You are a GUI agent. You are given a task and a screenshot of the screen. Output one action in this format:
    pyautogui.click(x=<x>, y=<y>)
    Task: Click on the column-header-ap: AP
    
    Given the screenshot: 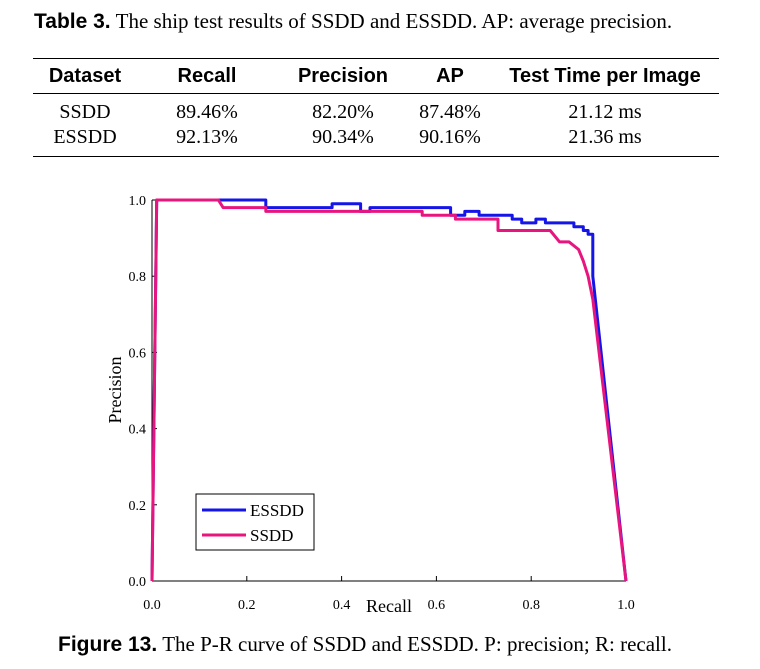 What is the action you would take?
    pyautogui.click(x=450, y=75)
    